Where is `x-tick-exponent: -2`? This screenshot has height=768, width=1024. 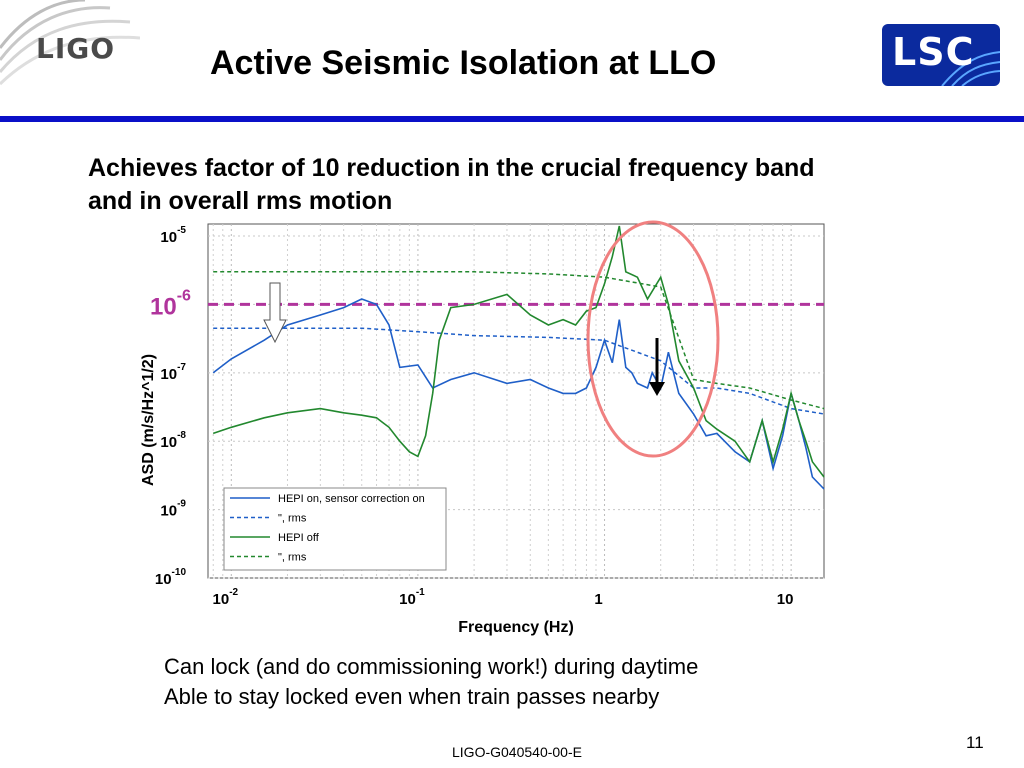
x-tick-exponent: -2 is located at coordinates (233, 592).